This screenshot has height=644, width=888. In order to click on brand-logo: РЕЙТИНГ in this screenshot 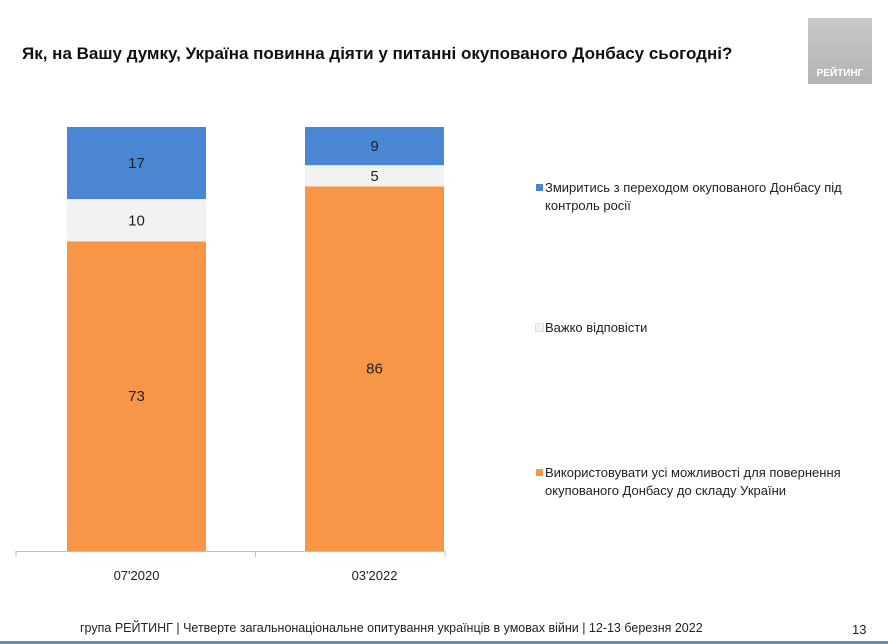, I will do `click(840, 51)`.